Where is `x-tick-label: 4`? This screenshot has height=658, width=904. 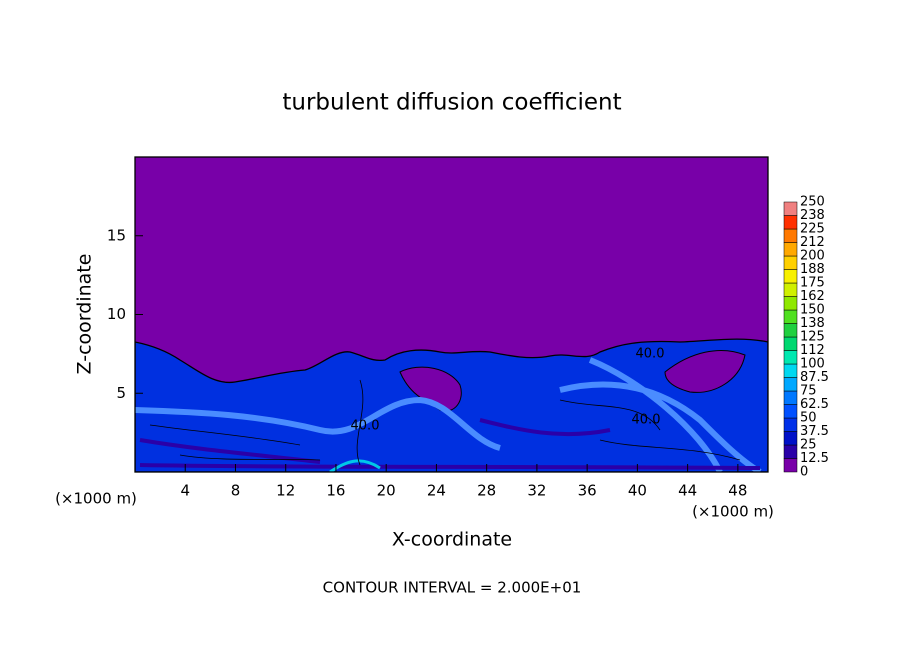 x-tick-label: 4 is located at coordinates (185, 491).